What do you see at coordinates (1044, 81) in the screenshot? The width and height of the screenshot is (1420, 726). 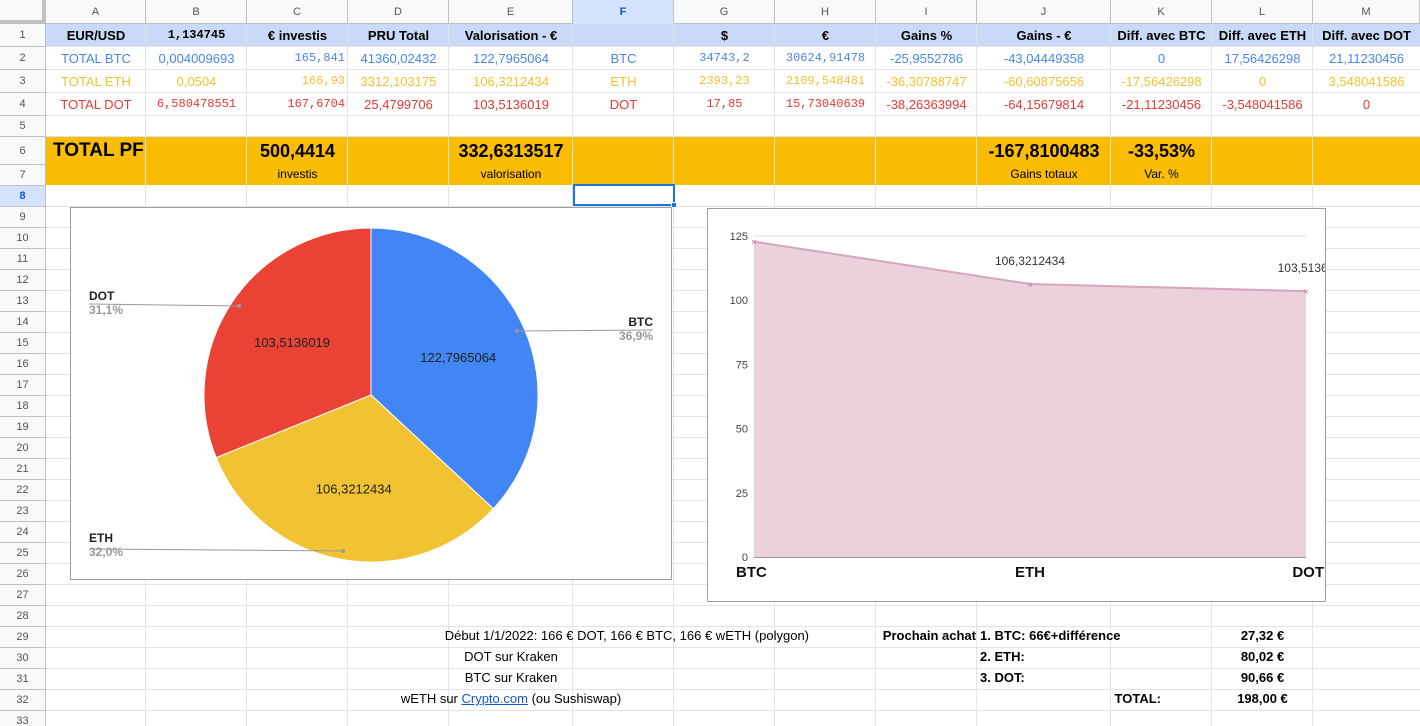 I see `cell-j3: -60,60875656` at bounding box center [1044, 81].